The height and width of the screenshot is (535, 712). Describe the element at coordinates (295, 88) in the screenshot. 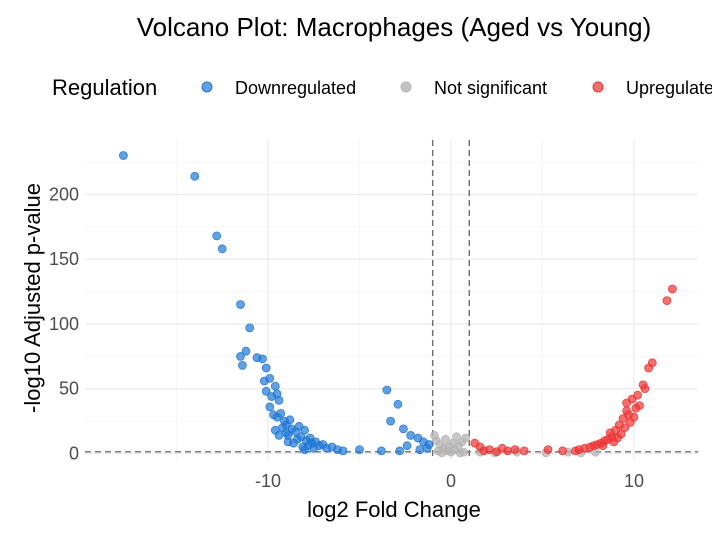

I see `legend-label-downregulated: Downregulated` at that location.